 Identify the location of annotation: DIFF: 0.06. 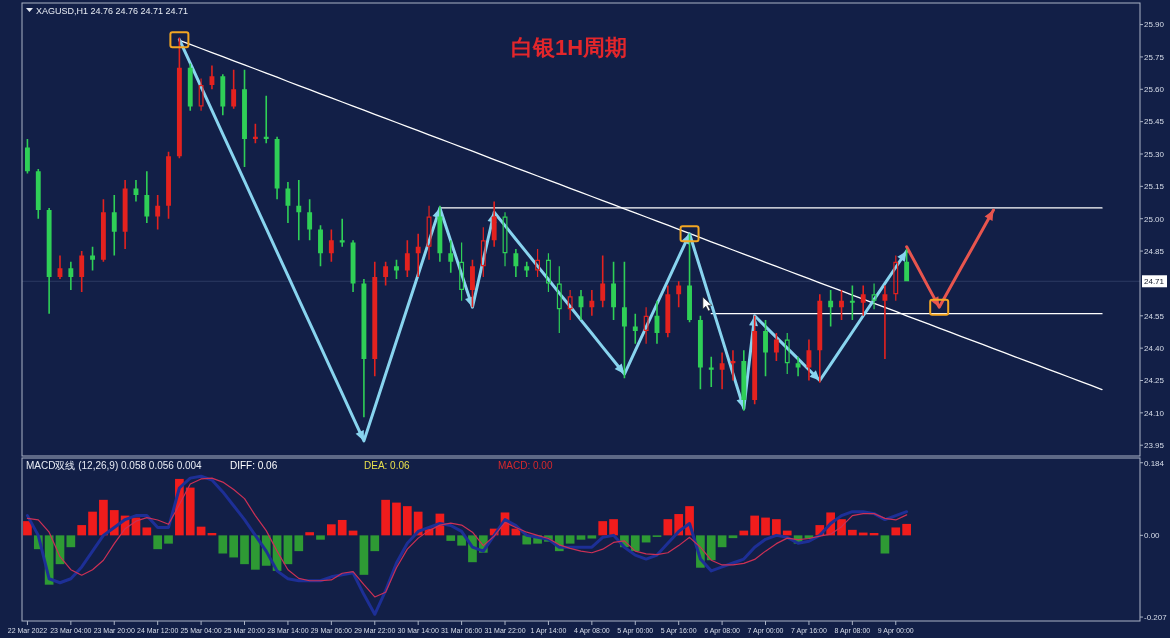
(254, 465).